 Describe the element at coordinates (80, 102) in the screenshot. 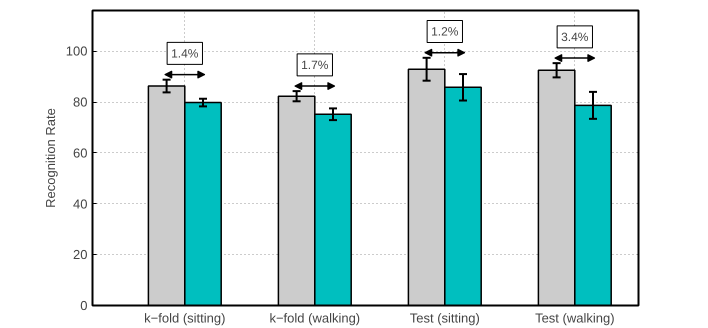

I see `y-tick-label: 80` at that location.